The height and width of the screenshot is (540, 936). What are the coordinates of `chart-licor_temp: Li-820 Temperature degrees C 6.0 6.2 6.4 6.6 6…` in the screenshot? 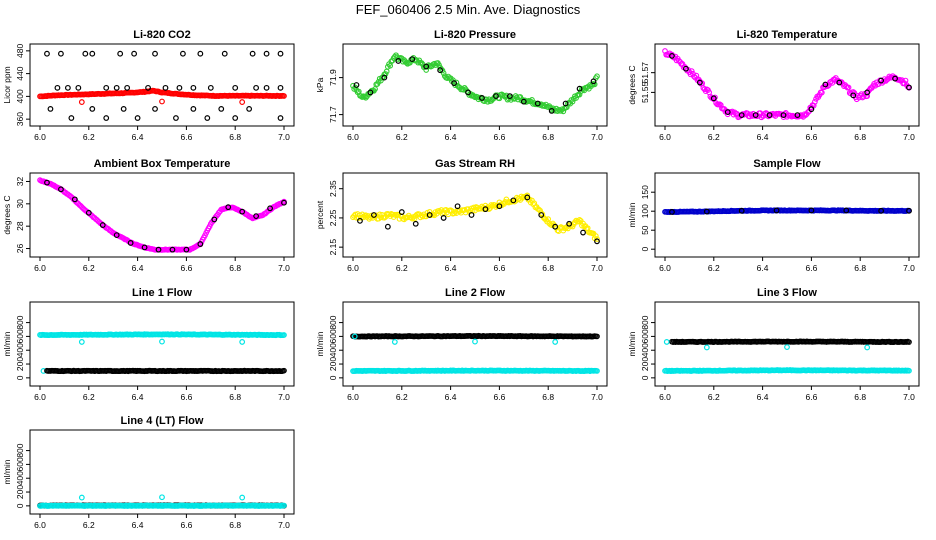 It's located at (773, 85).